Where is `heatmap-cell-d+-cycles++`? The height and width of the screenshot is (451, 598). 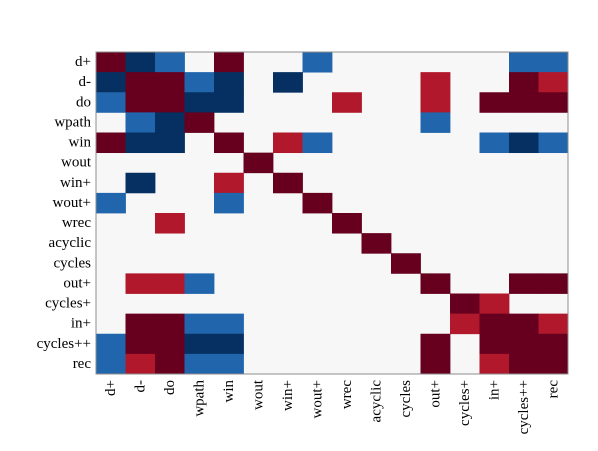
heatmap-cell-d+-cycles++ is located at coordinates (524, 62).